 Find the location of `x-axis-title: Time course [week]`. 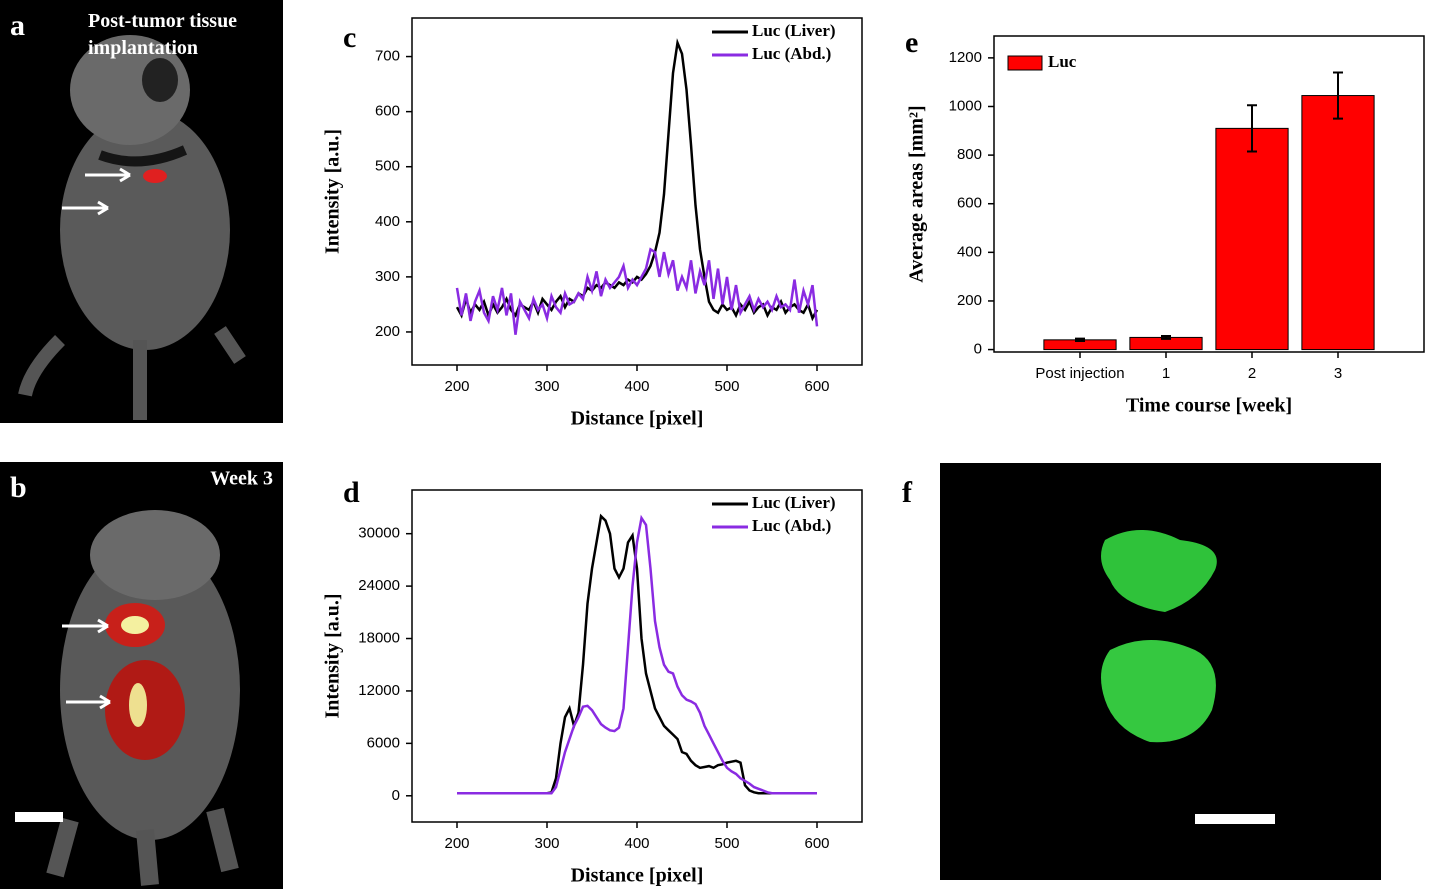

x-axis-title: Time course [week] is located at coordinates (1209, 406).